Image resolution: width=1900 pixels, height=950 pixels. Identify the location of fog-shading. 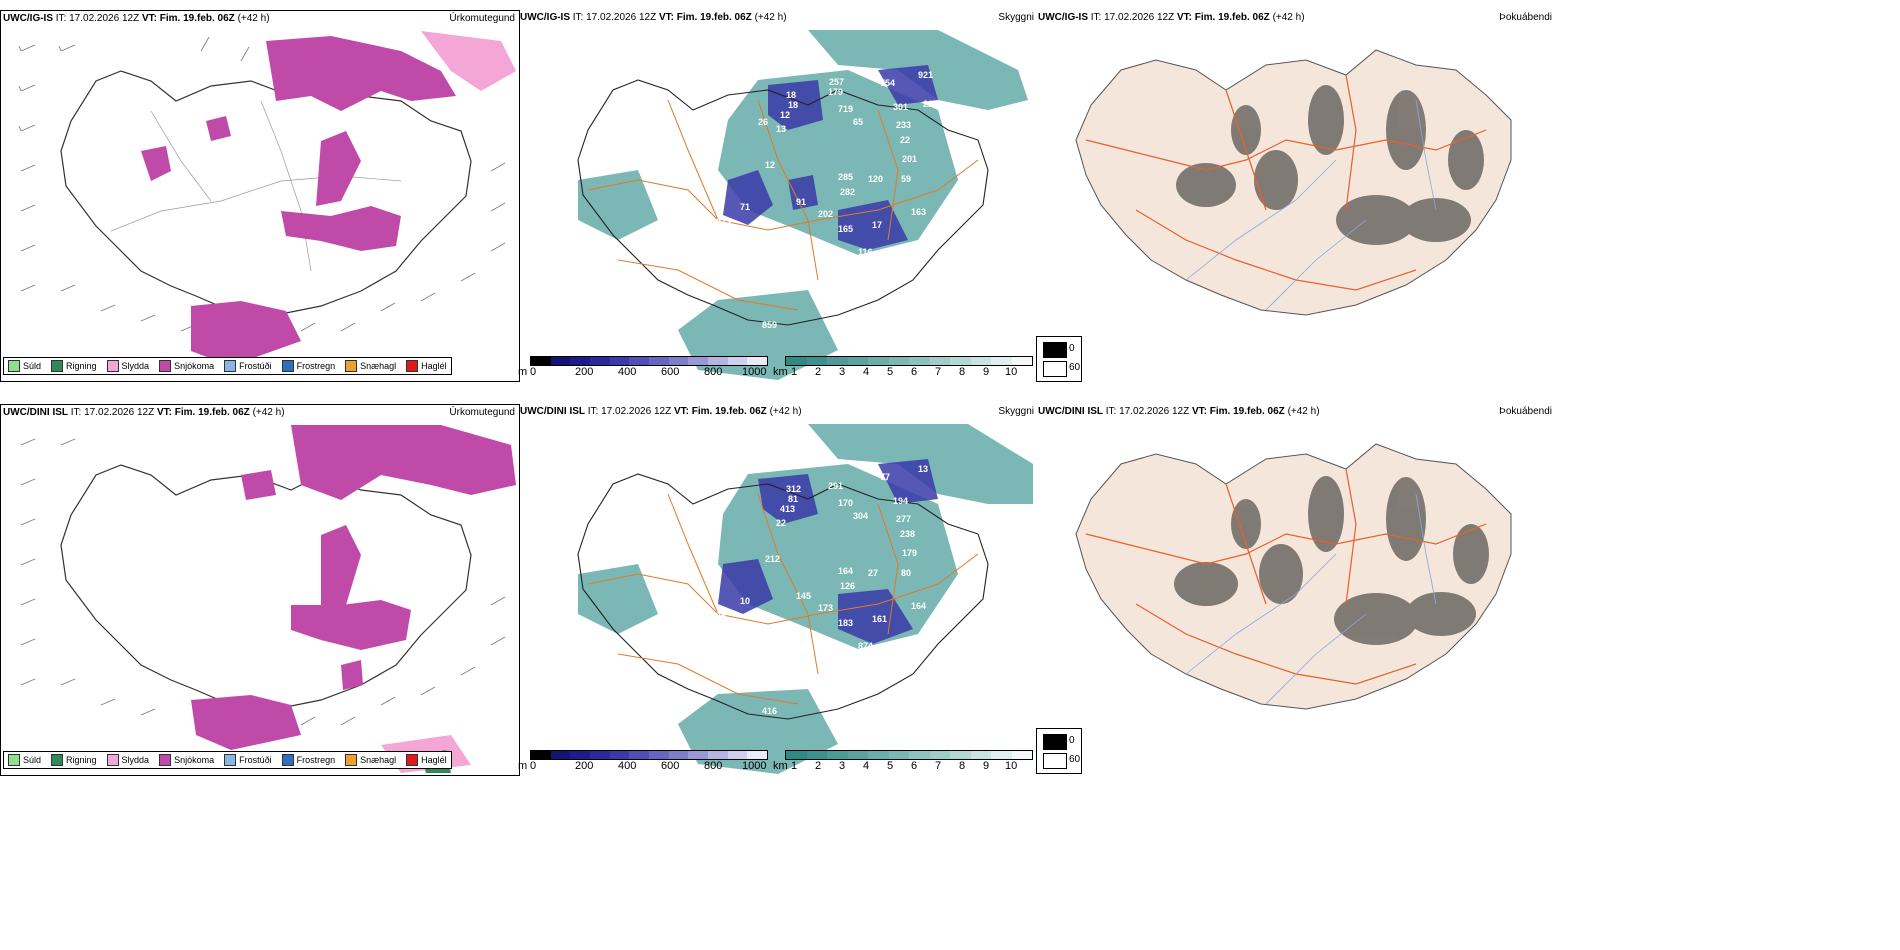
(1331, 560).